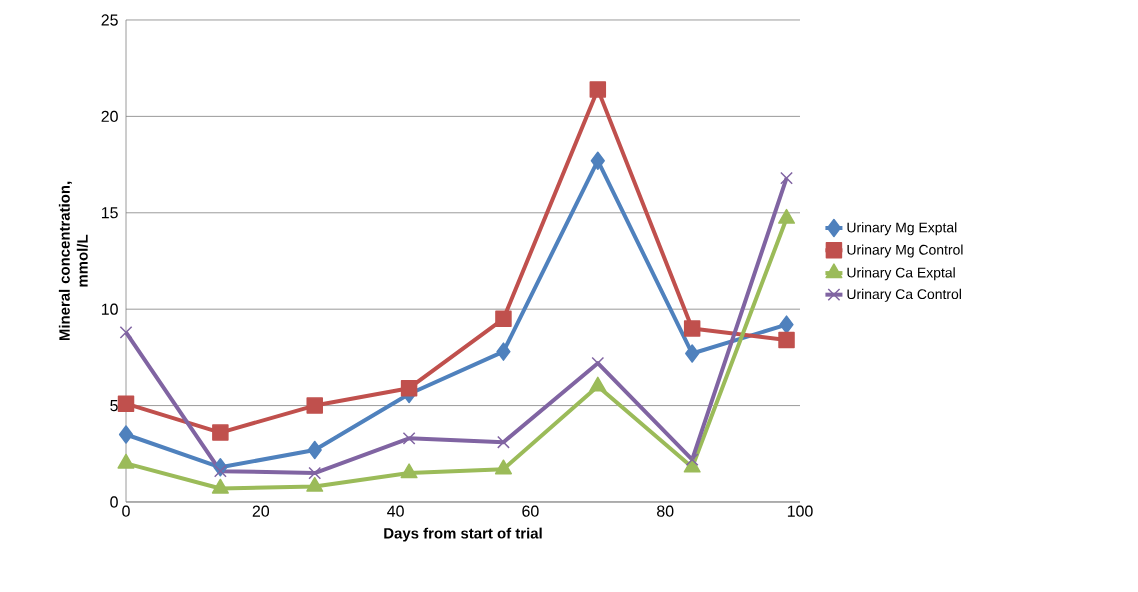 The height and width of the screenshot is (592, 1138). What do you see at coordinates (114, 406) in the screenshot?
I see `y-tick-label: 5` at bounding box center [114, 406].